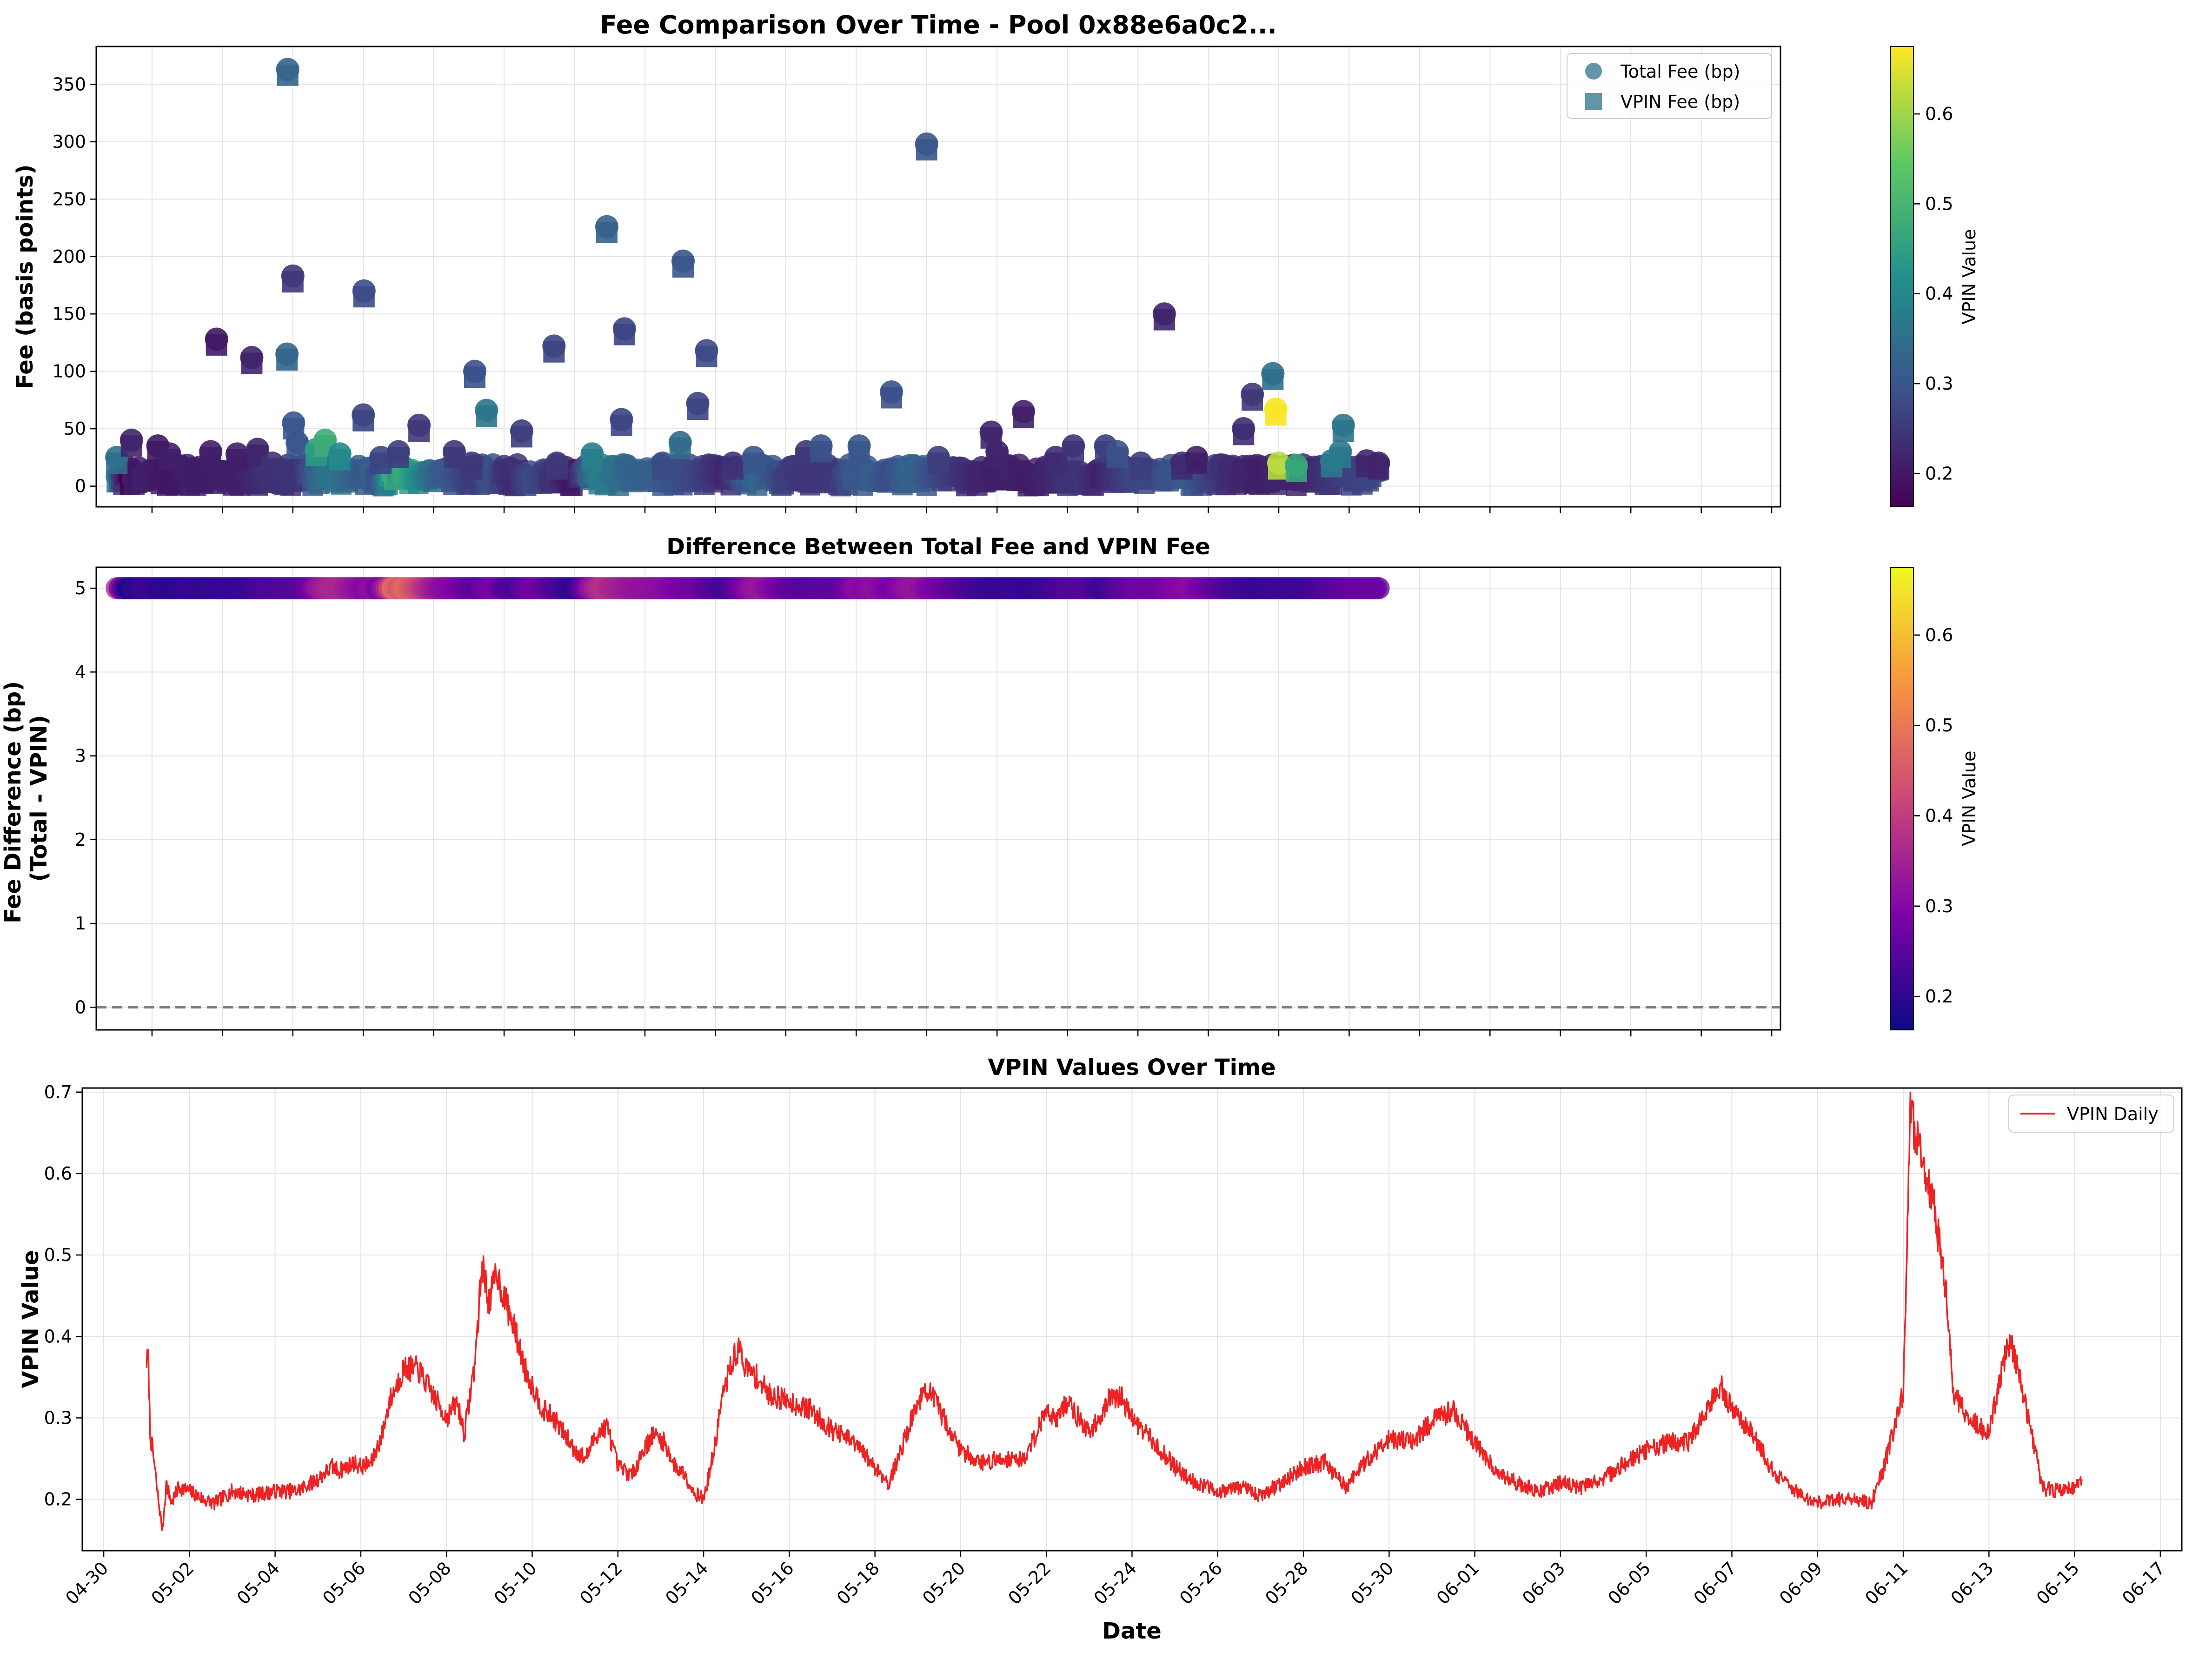 The width and height of the screenshot is (2212, 1659). What do you see at coordinates (1544, 1583) in the screenshot?
I see `x-tick-label: 06-03` at bounding box center [1544, 1583].